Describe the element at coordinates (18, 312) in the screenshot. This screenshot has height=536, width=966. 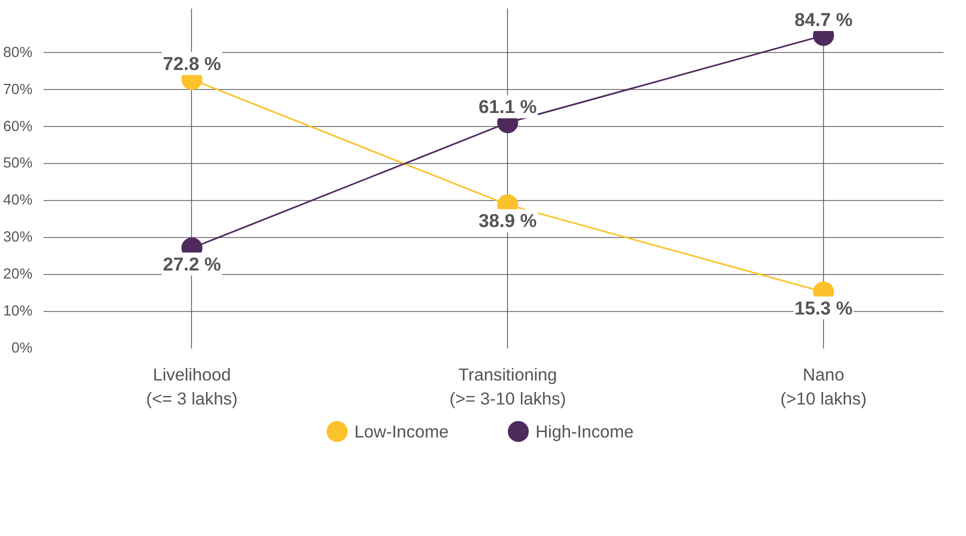
I see `y-tick-label: 10%` at that location.